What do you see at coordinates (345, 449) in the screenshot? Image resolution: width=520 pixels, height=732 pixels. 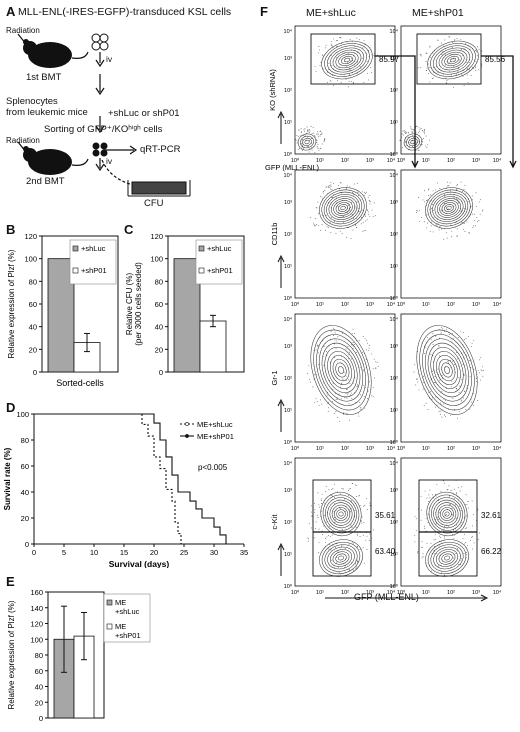 I see `x-tick-label: 10²` at bounding box center [345, 449].